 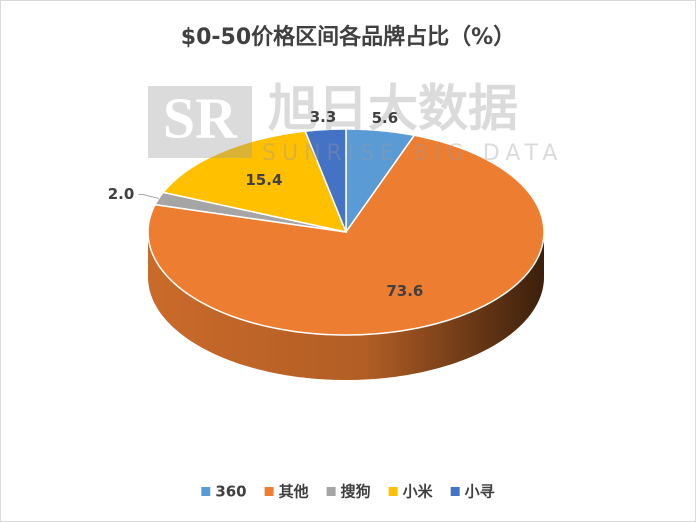 What do you see at coordinates (418, 492) in the screenshot?
I see `legend-label: 小米` at bounding box center [418, 492].